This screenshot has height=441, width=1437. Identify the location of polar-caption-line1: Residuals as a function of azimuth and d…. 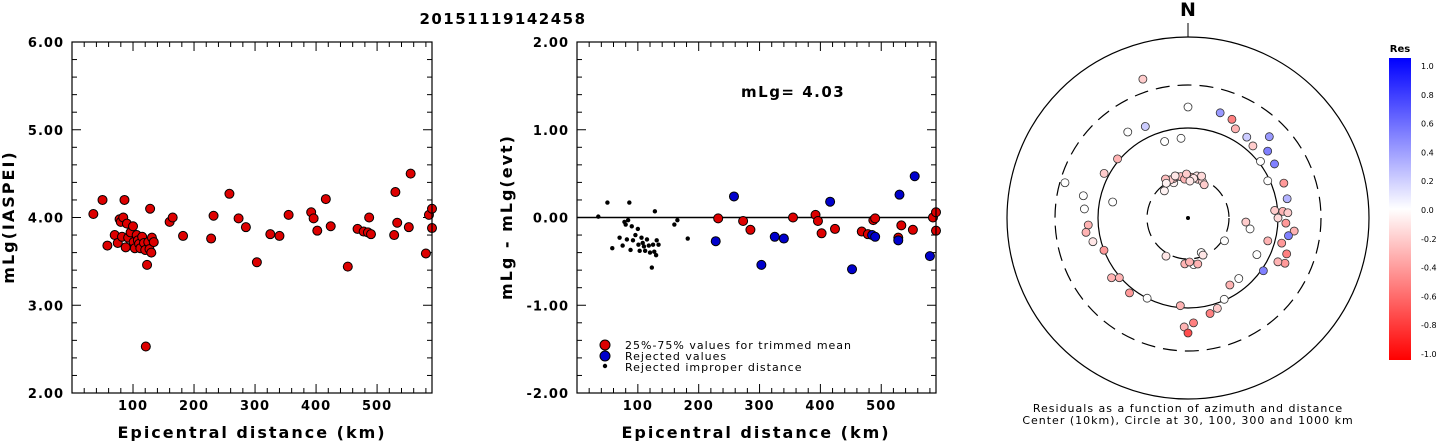
(1188, 408).